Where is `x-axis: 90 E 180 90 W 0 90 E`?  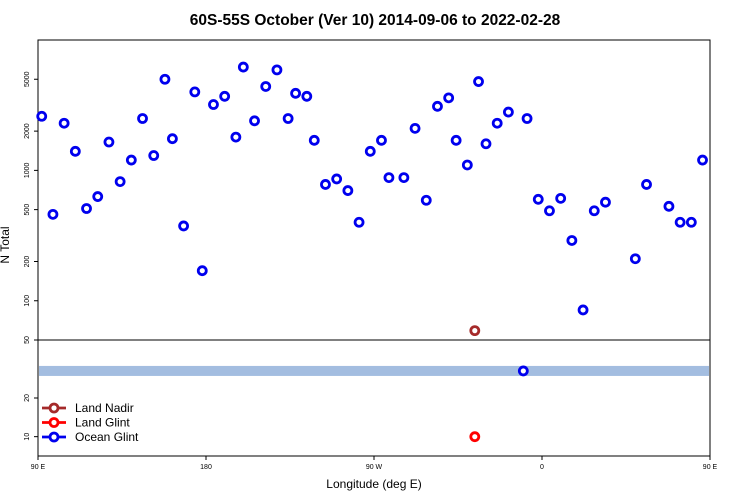
x-axis: 90 E 180 90 W 0 90 E is located at coordinates (374, 463).